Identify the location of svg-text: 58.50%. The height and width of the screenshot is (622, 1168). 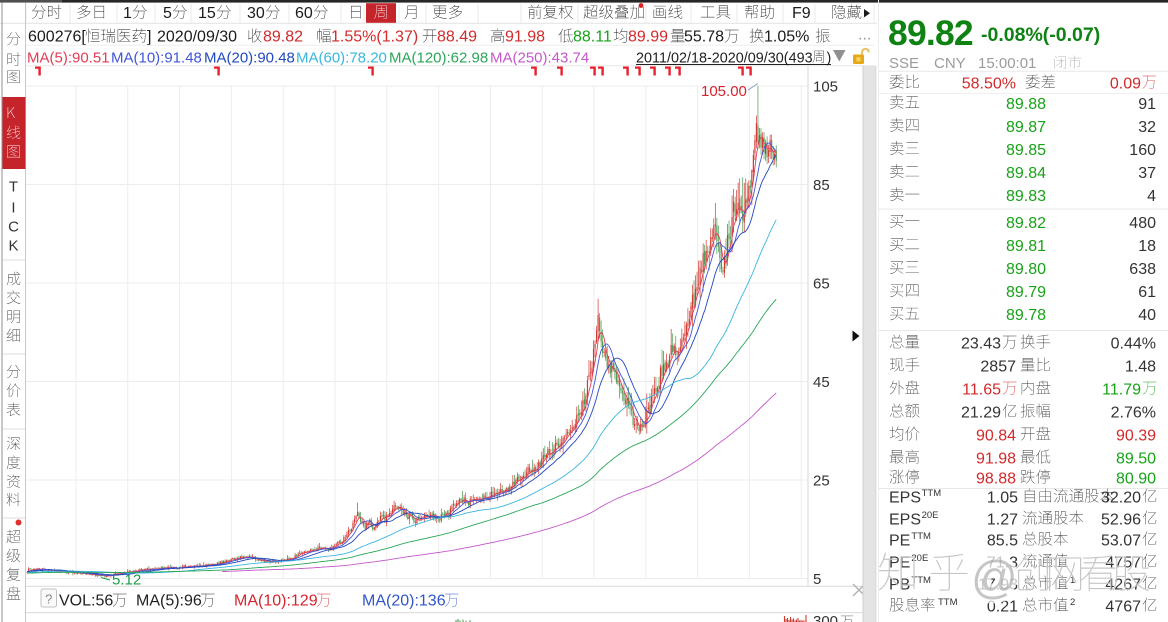
(989, 84).